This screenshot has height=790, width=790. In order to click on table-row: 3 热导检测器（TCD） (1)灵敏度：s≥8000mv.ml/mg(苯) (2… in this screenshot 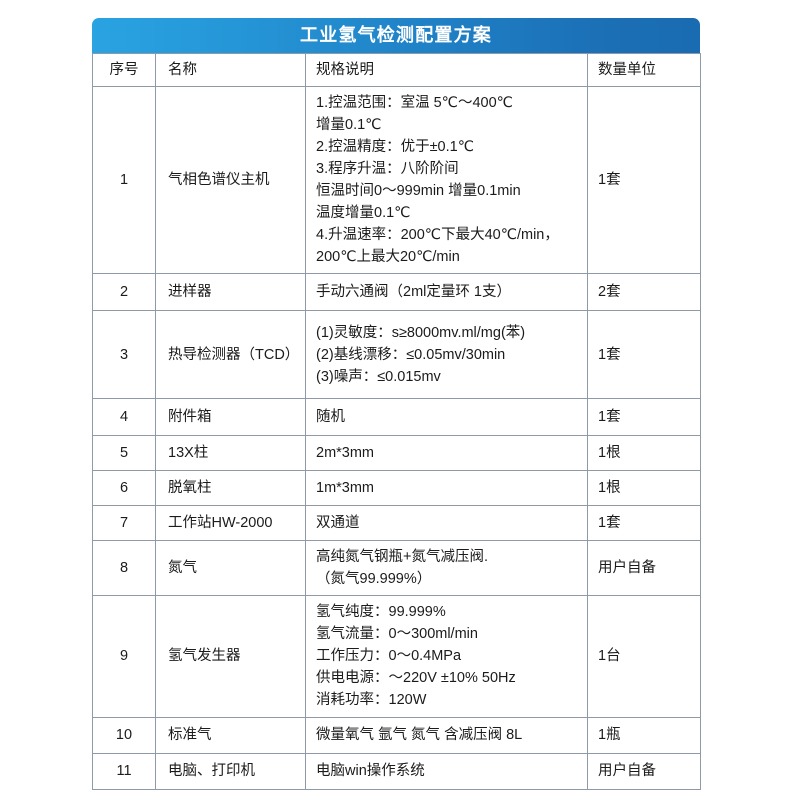, I will do `click(396, 355)`.